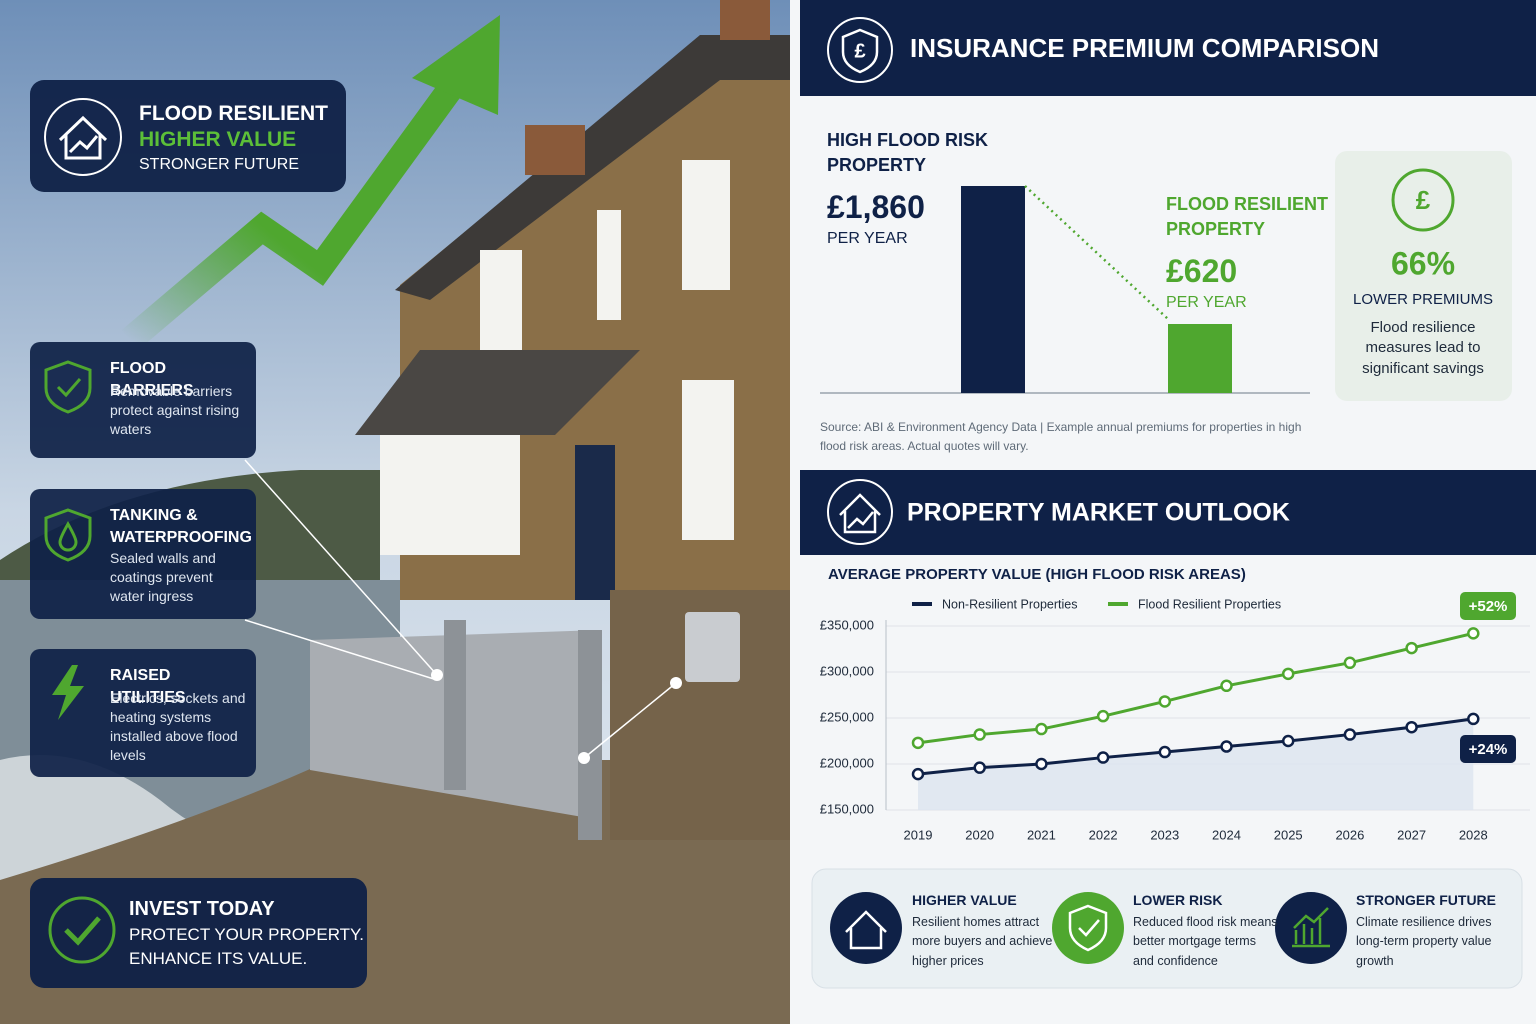 The height and width of the screenshot is (1024, 1536). Describe the element at coordinates (152, 380) in the screenshot. I see `feature-title: FLOOD BARRIERS` at that location.